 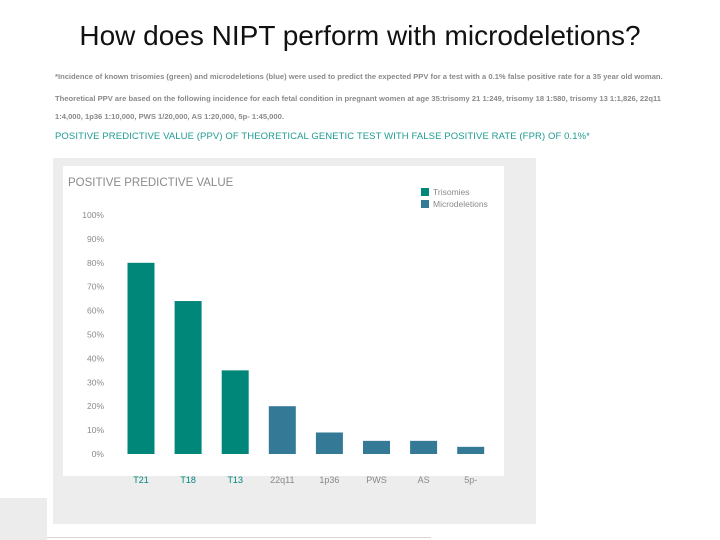 I want to click on legend-swatch-microdeletions, so click(x=425, y=204).